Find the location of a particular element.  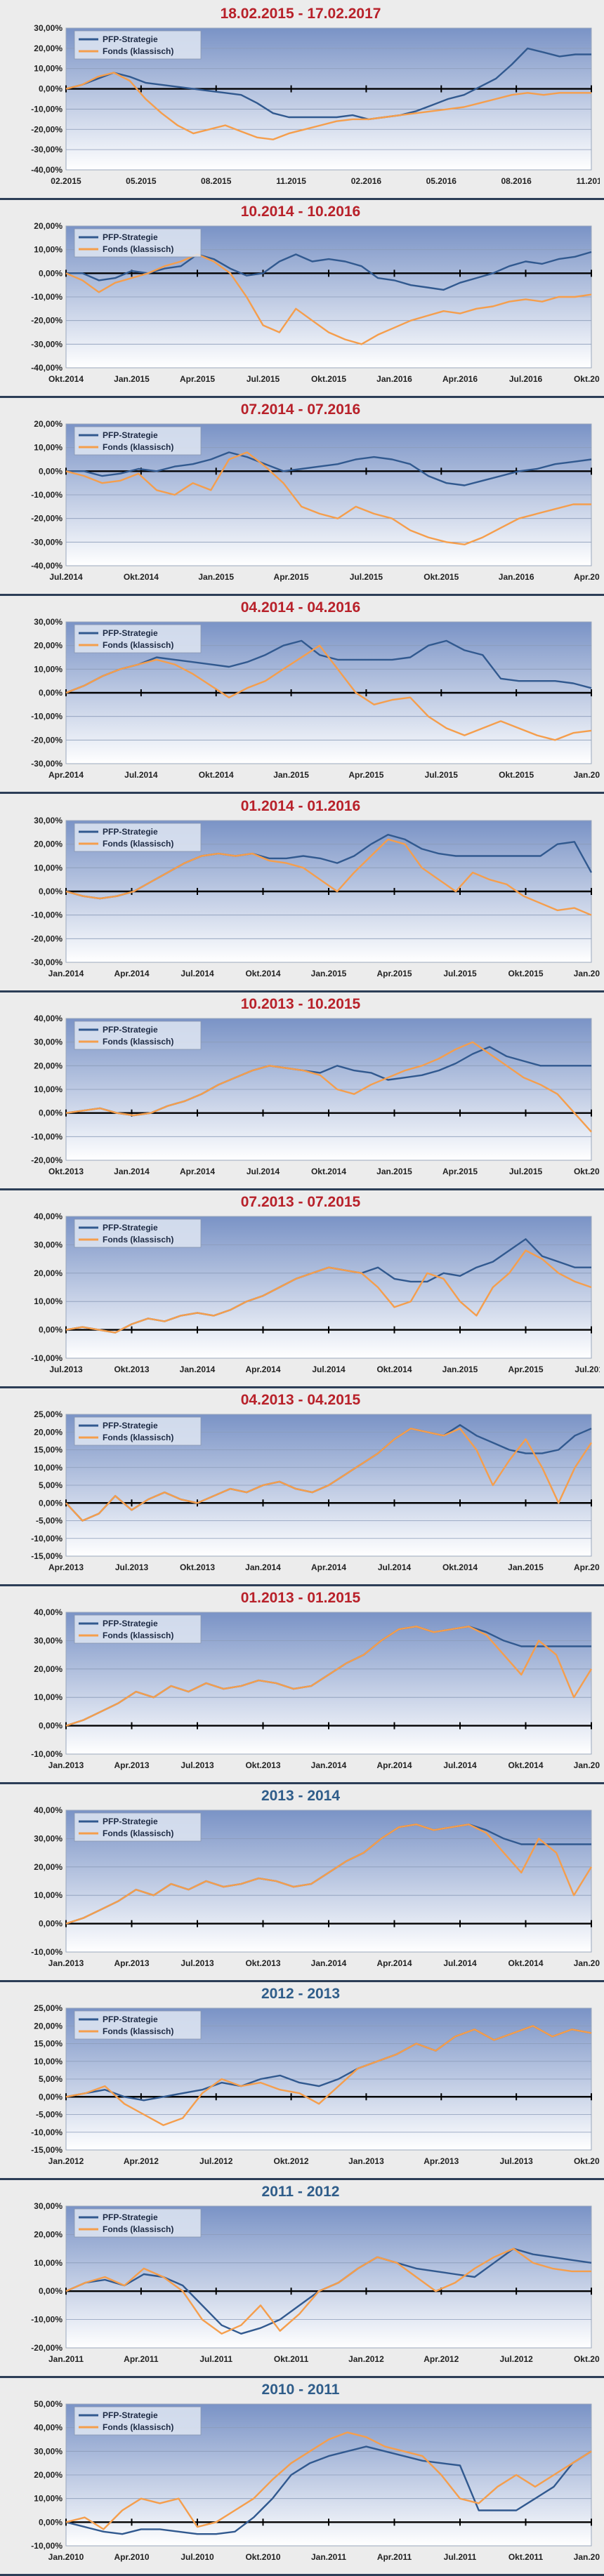

x-tick-label: Okt.2015 is located at coordinates (587, 1172).